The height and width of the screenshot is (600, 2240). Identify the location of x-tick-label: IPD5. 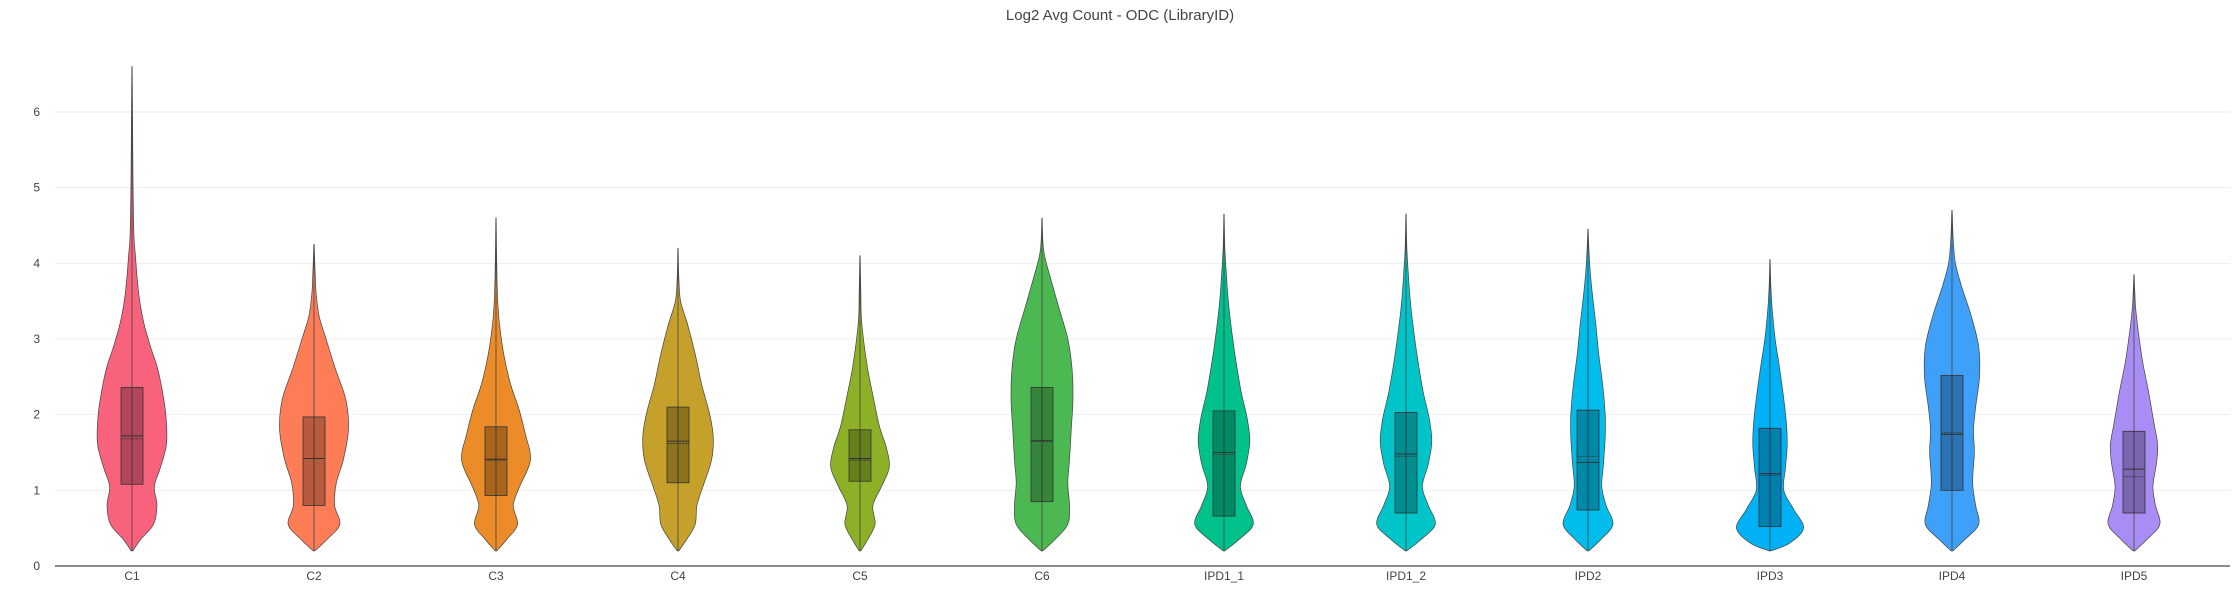
(2134, 576).